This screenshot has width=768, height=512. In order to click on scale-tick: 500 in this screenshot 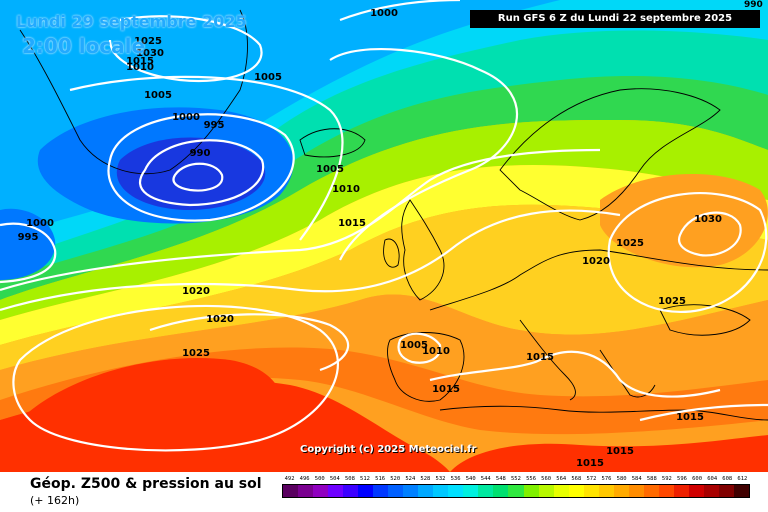, I will do `click(319, 479)`.